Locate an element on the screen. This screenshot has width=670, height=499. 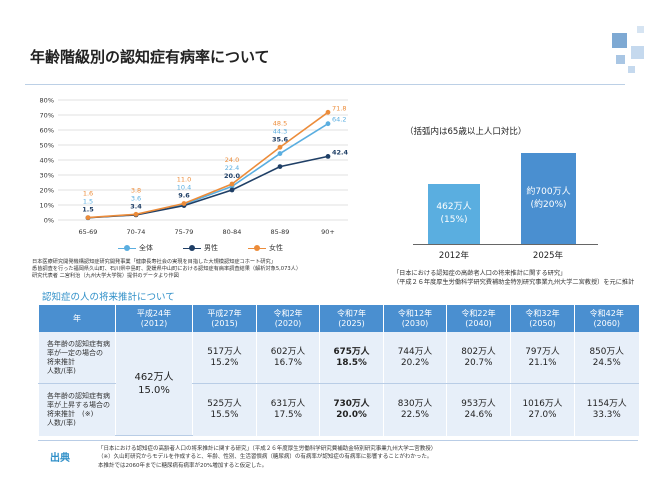
x-tick-label: 90+ is located at coordinates (328, 232).